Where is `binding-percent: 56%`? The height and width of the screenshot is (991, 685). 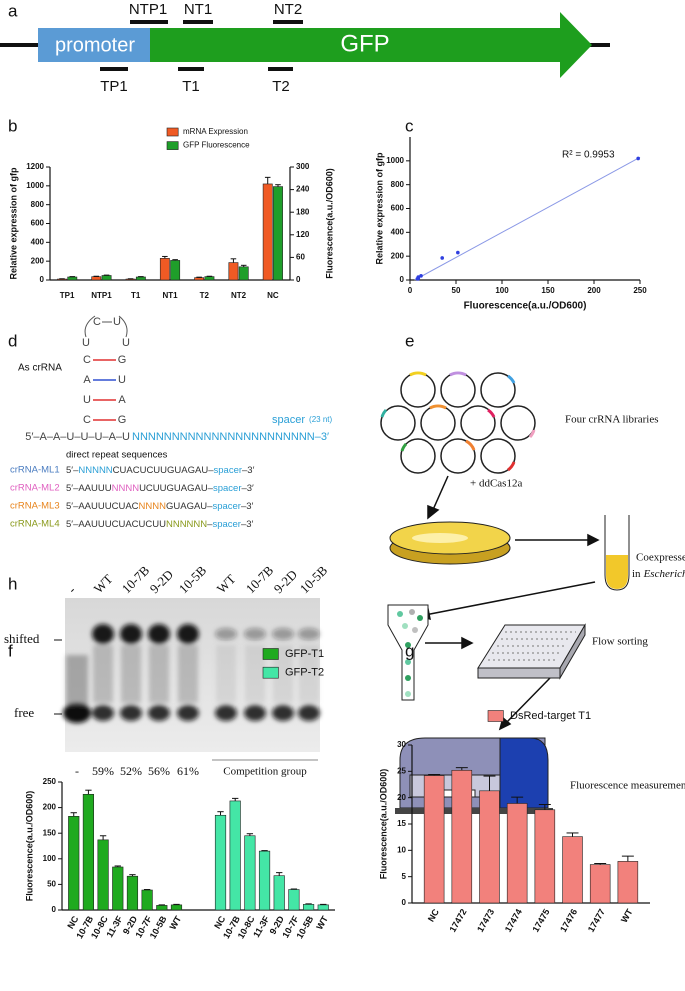
binding-percent: 56% is located at coordinates (159, 771).